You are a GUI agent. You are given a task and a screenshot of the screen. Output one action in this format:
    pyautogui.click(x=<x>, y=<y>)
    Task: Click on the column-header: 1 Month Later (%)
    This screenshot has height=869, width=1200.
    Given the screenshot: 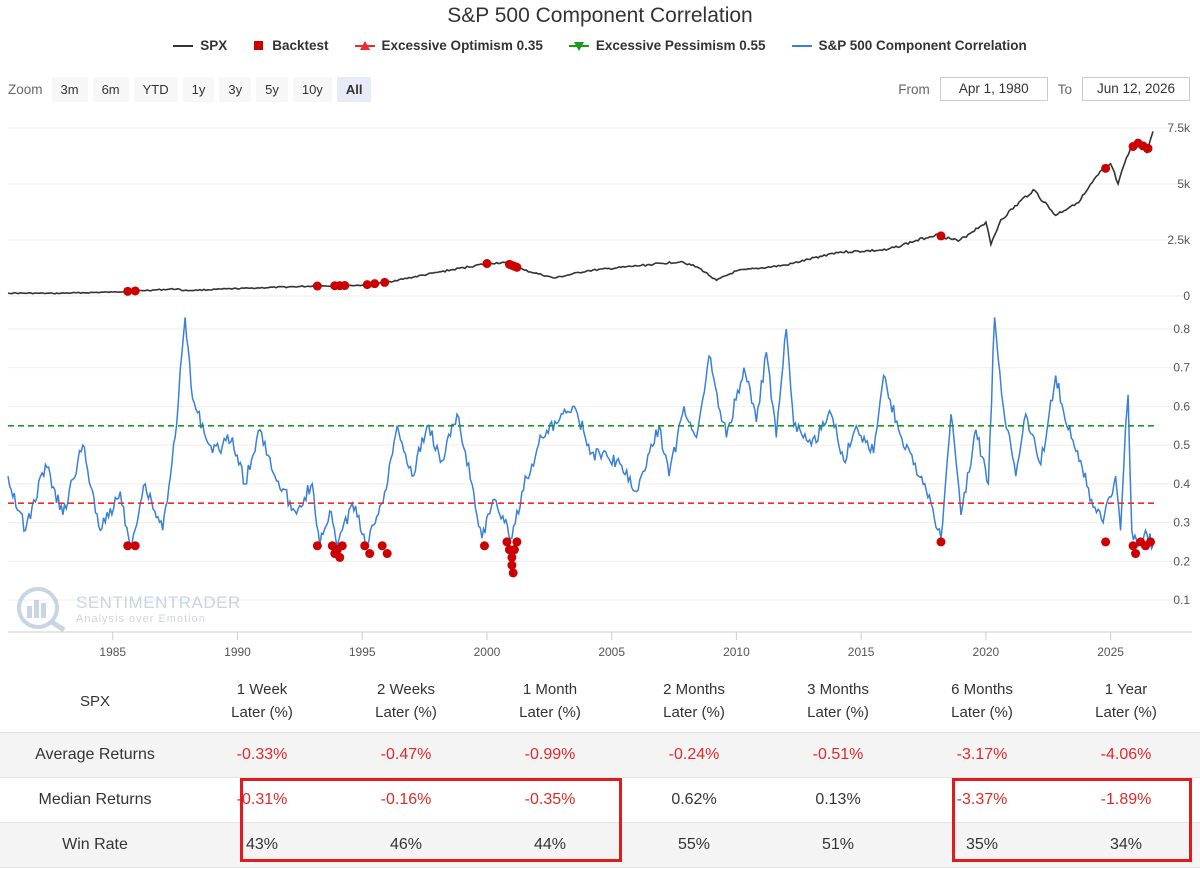 What is the action you would take?
    pyautogui.click(x=550, y=701)
    